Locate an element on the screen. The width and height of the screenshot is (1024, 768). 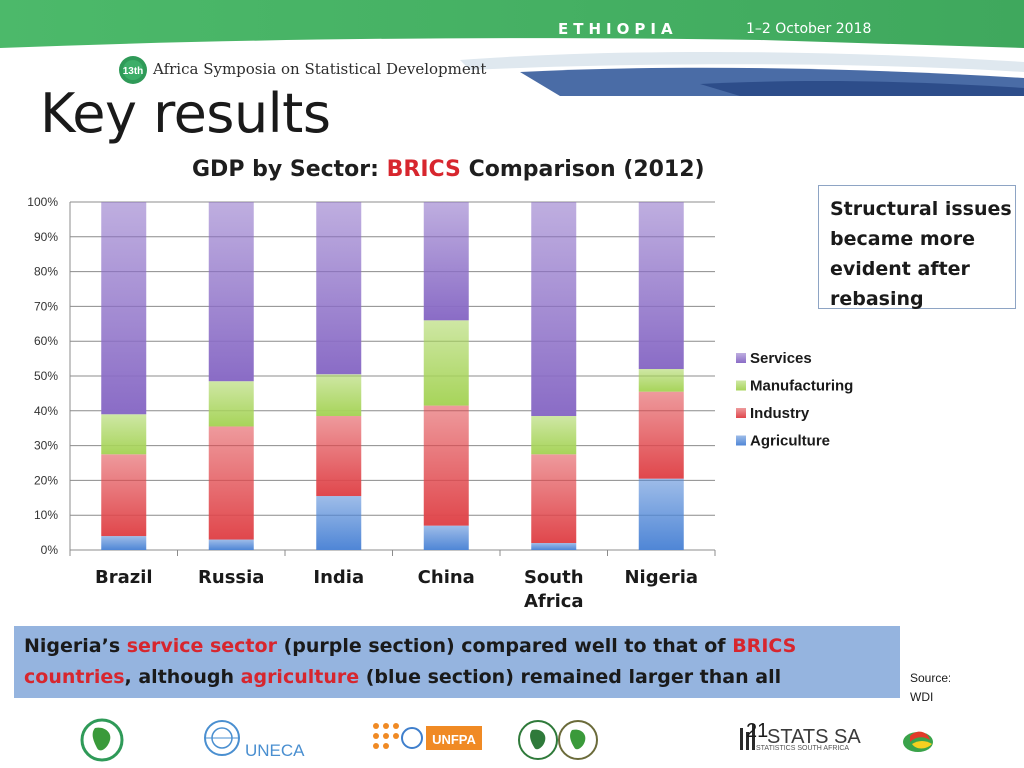
y-tick-label: 0% is located at coordinates (50, 550).